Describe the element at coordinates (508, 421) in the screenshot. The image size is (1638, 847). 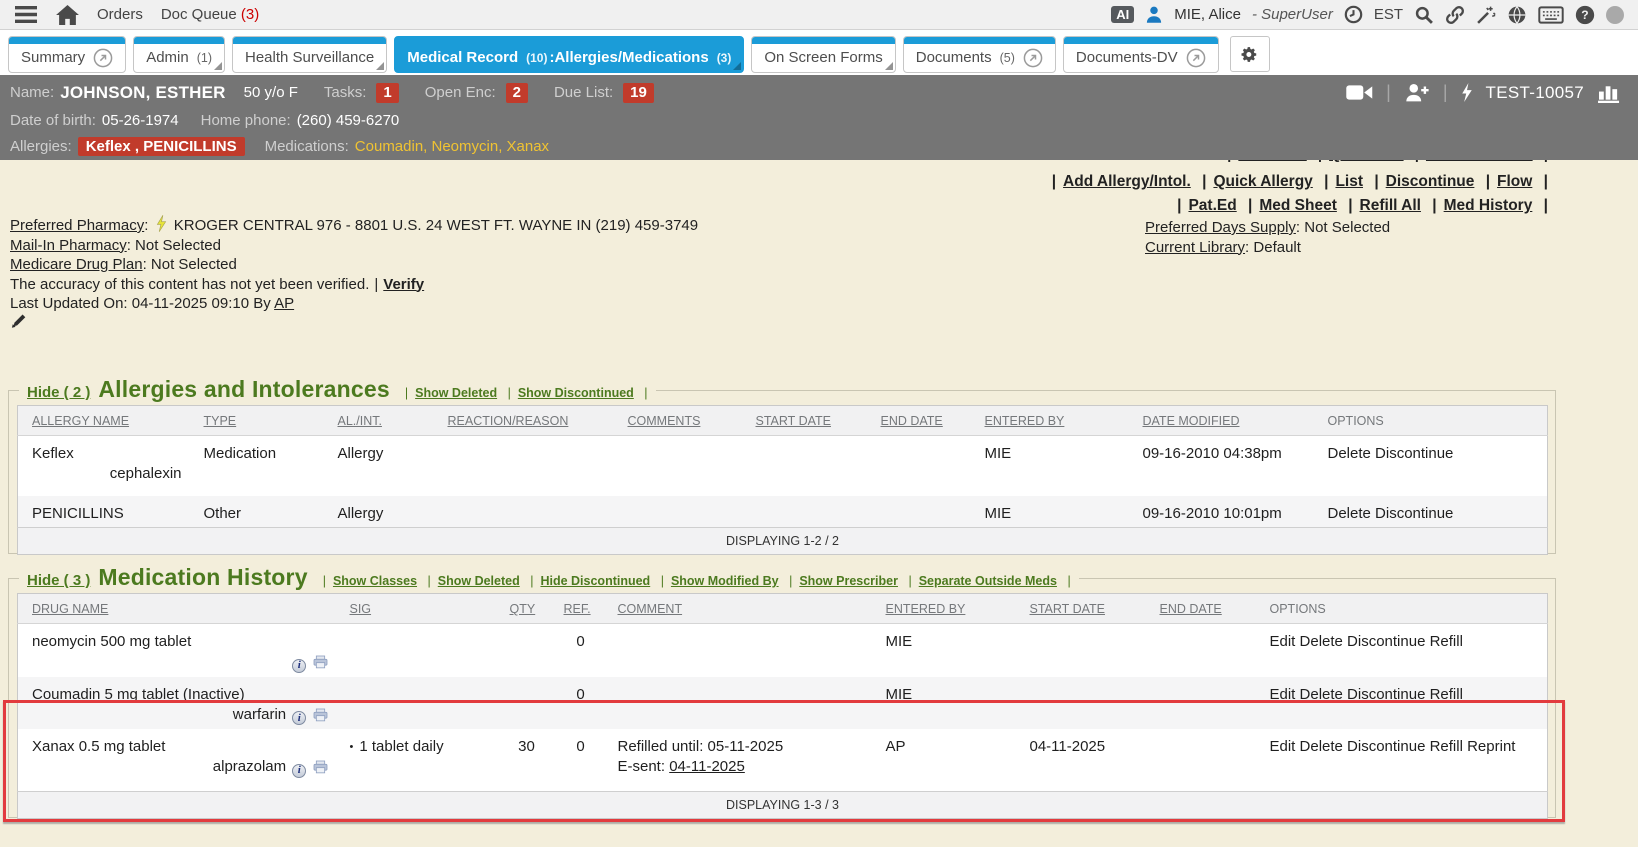
I see `col-reaction: REACTION/REASON` at that location.